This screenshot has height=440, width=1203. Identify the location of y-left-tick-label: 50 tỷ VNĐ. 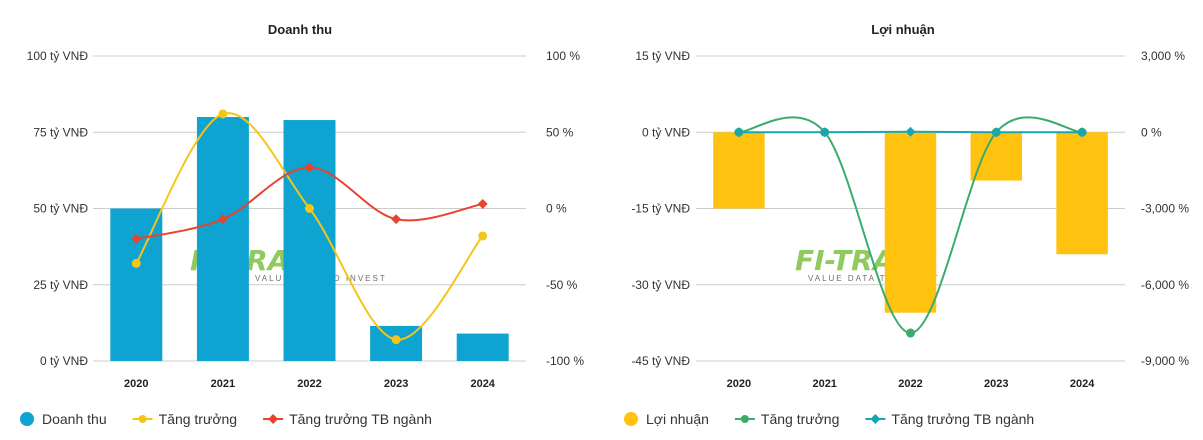
(60, 209).